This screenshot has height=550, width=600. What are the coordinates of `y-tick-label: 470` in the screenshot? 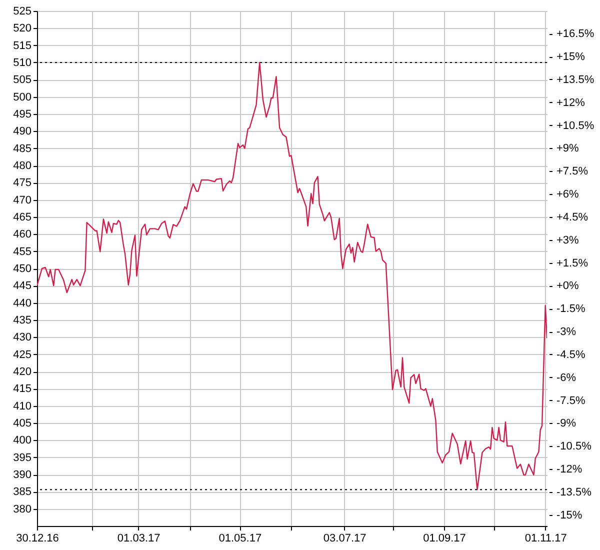 It's located at (22, 200).